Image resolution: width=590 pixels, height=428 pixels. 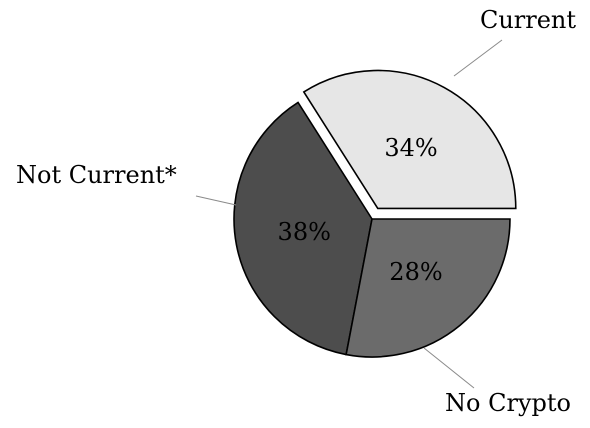 I want to click on pie-value-label: 34%, so click(x=410, y=148).